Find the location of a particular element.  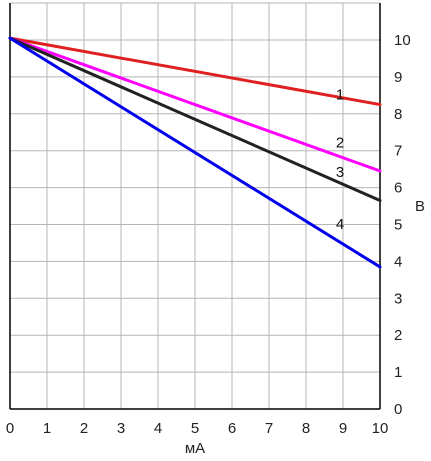

x-tick-label: 4 is located at coordinates (158, 428).